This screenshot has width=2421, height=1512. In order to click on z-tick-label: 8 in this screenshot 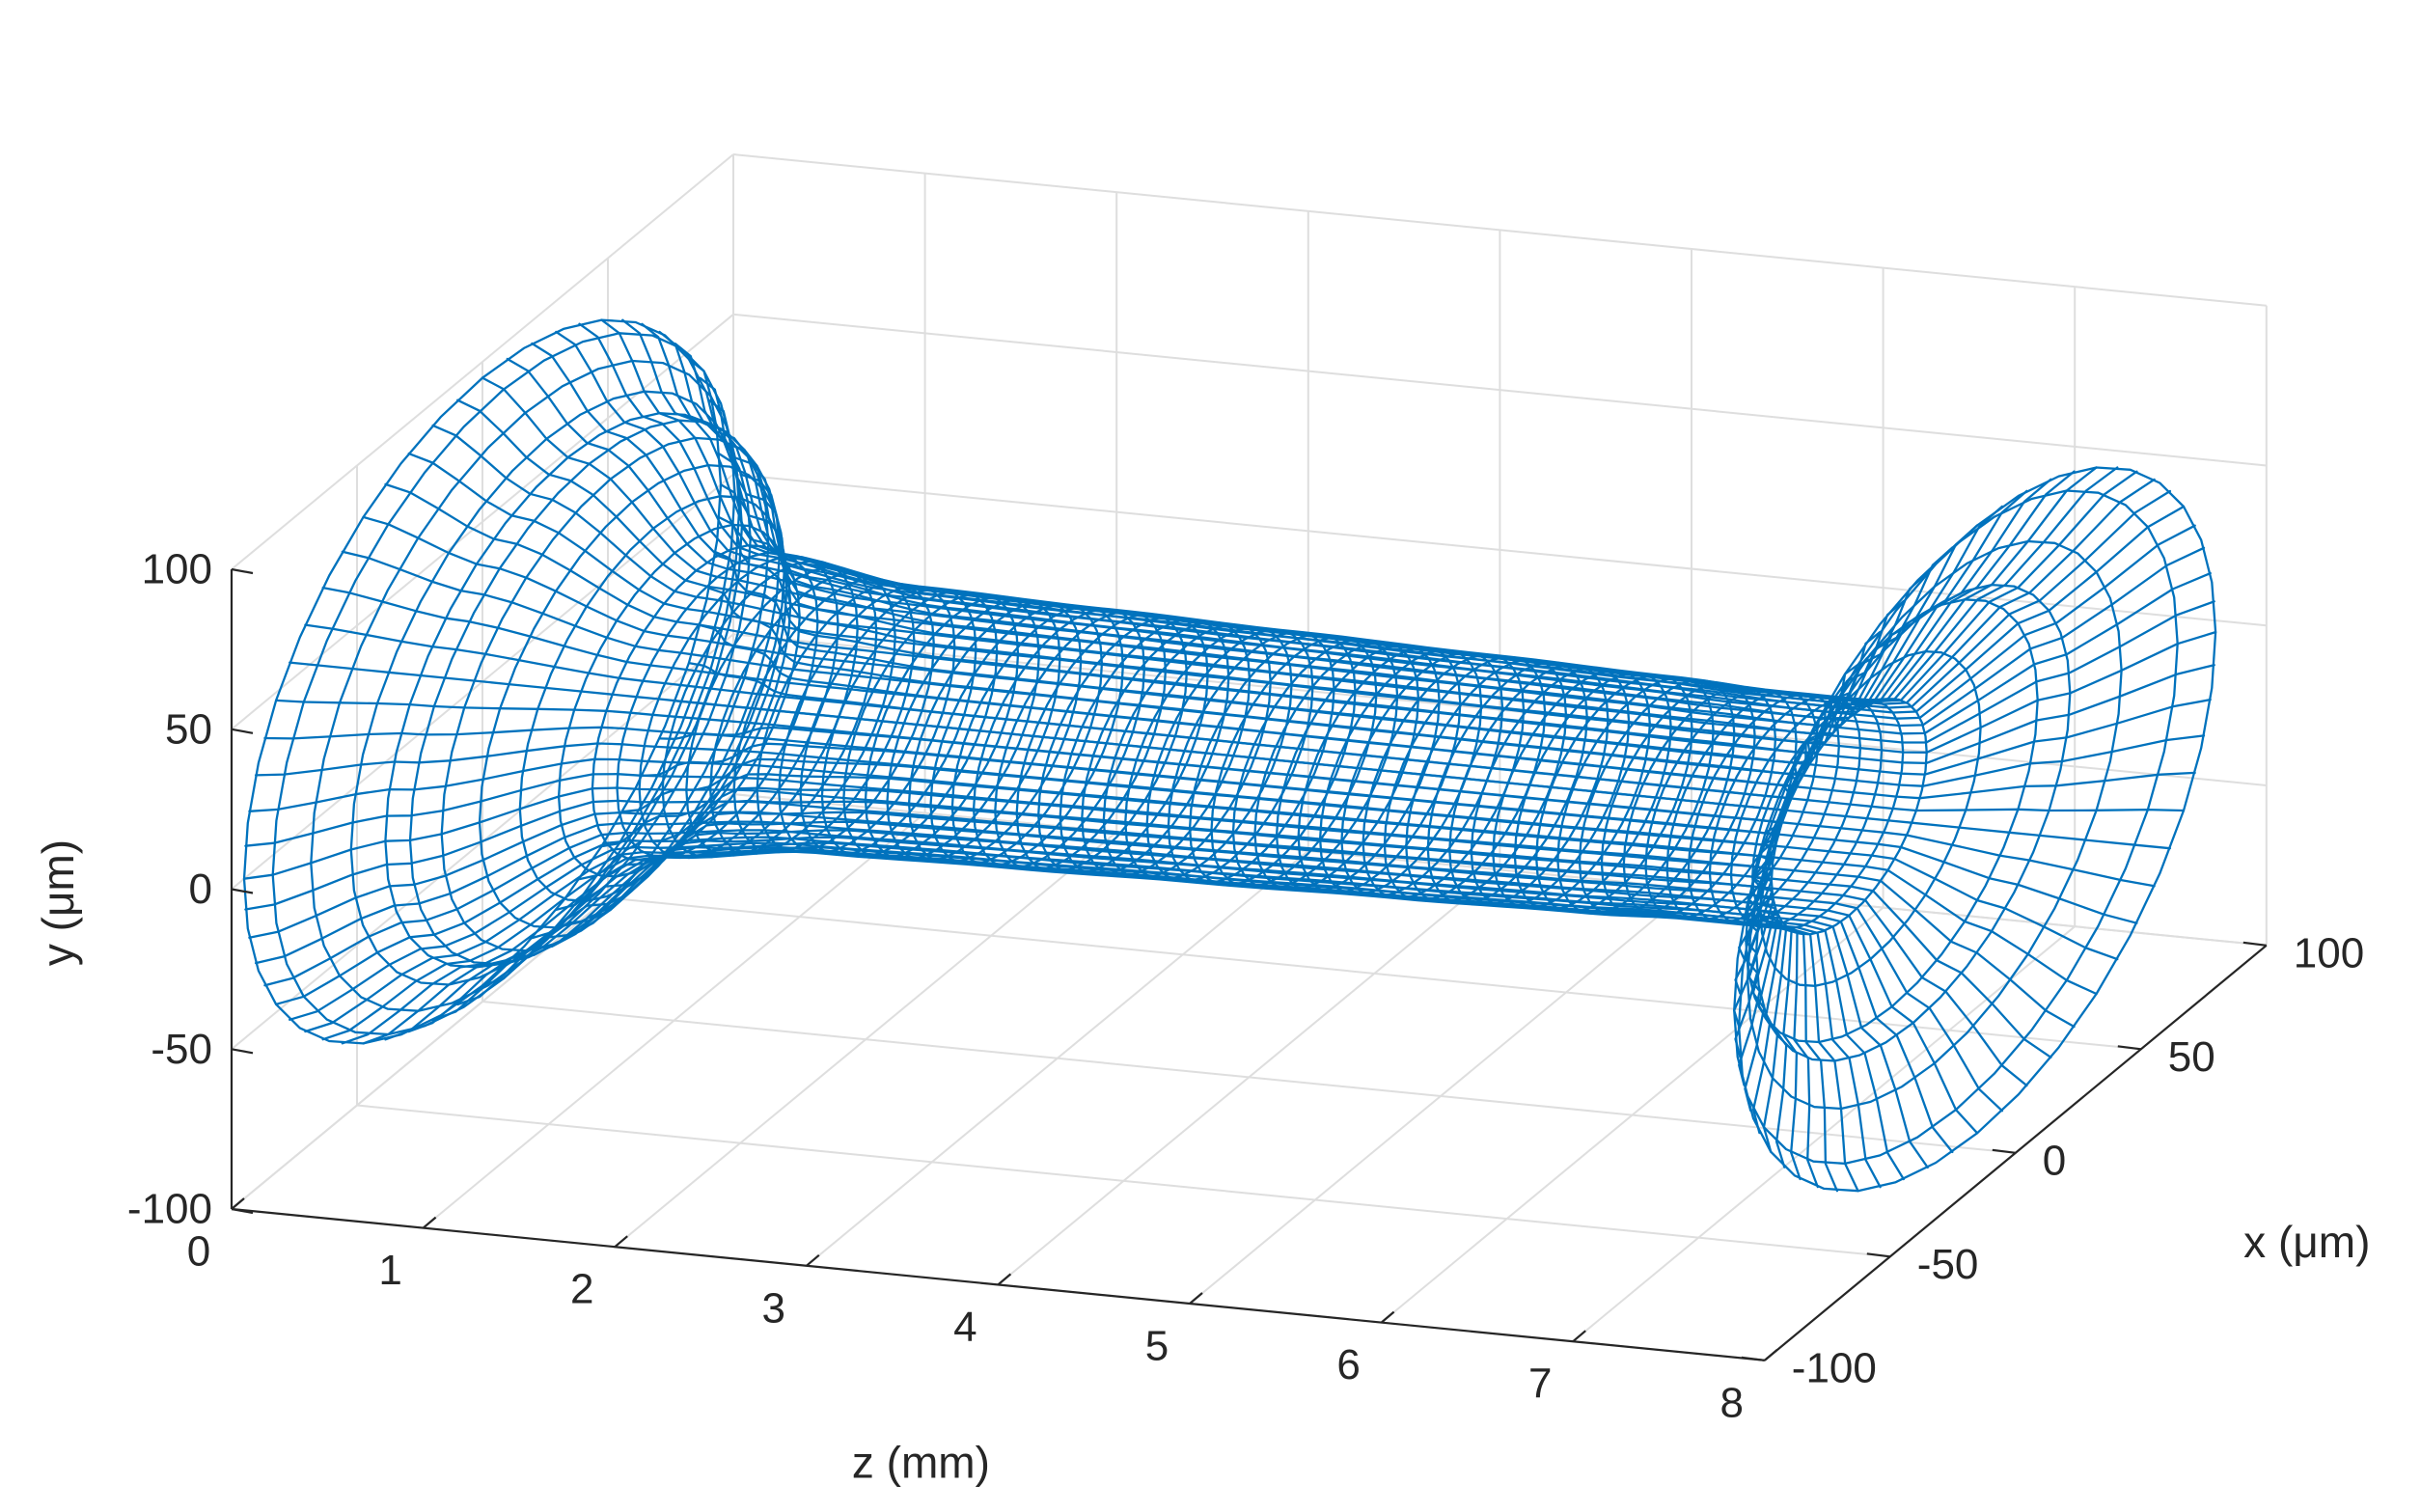, I will do `click(1732, 1402)`.